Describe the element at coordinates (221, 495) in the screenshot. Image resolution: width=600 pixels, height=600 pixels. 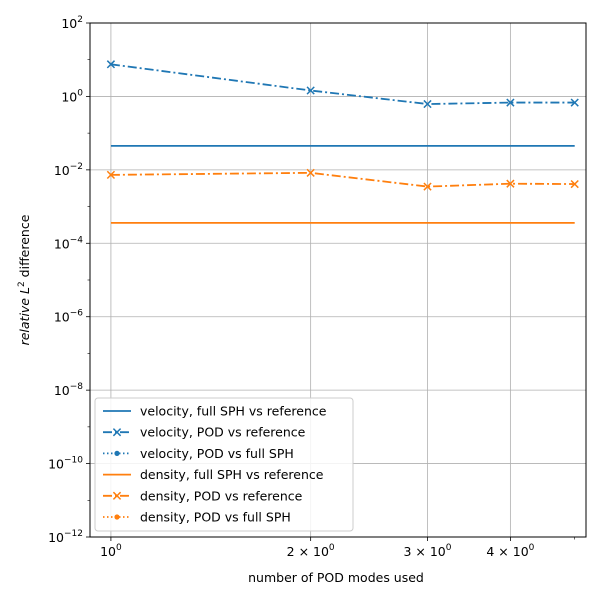
I see `legend-label: density, POD vs reference` at that location.